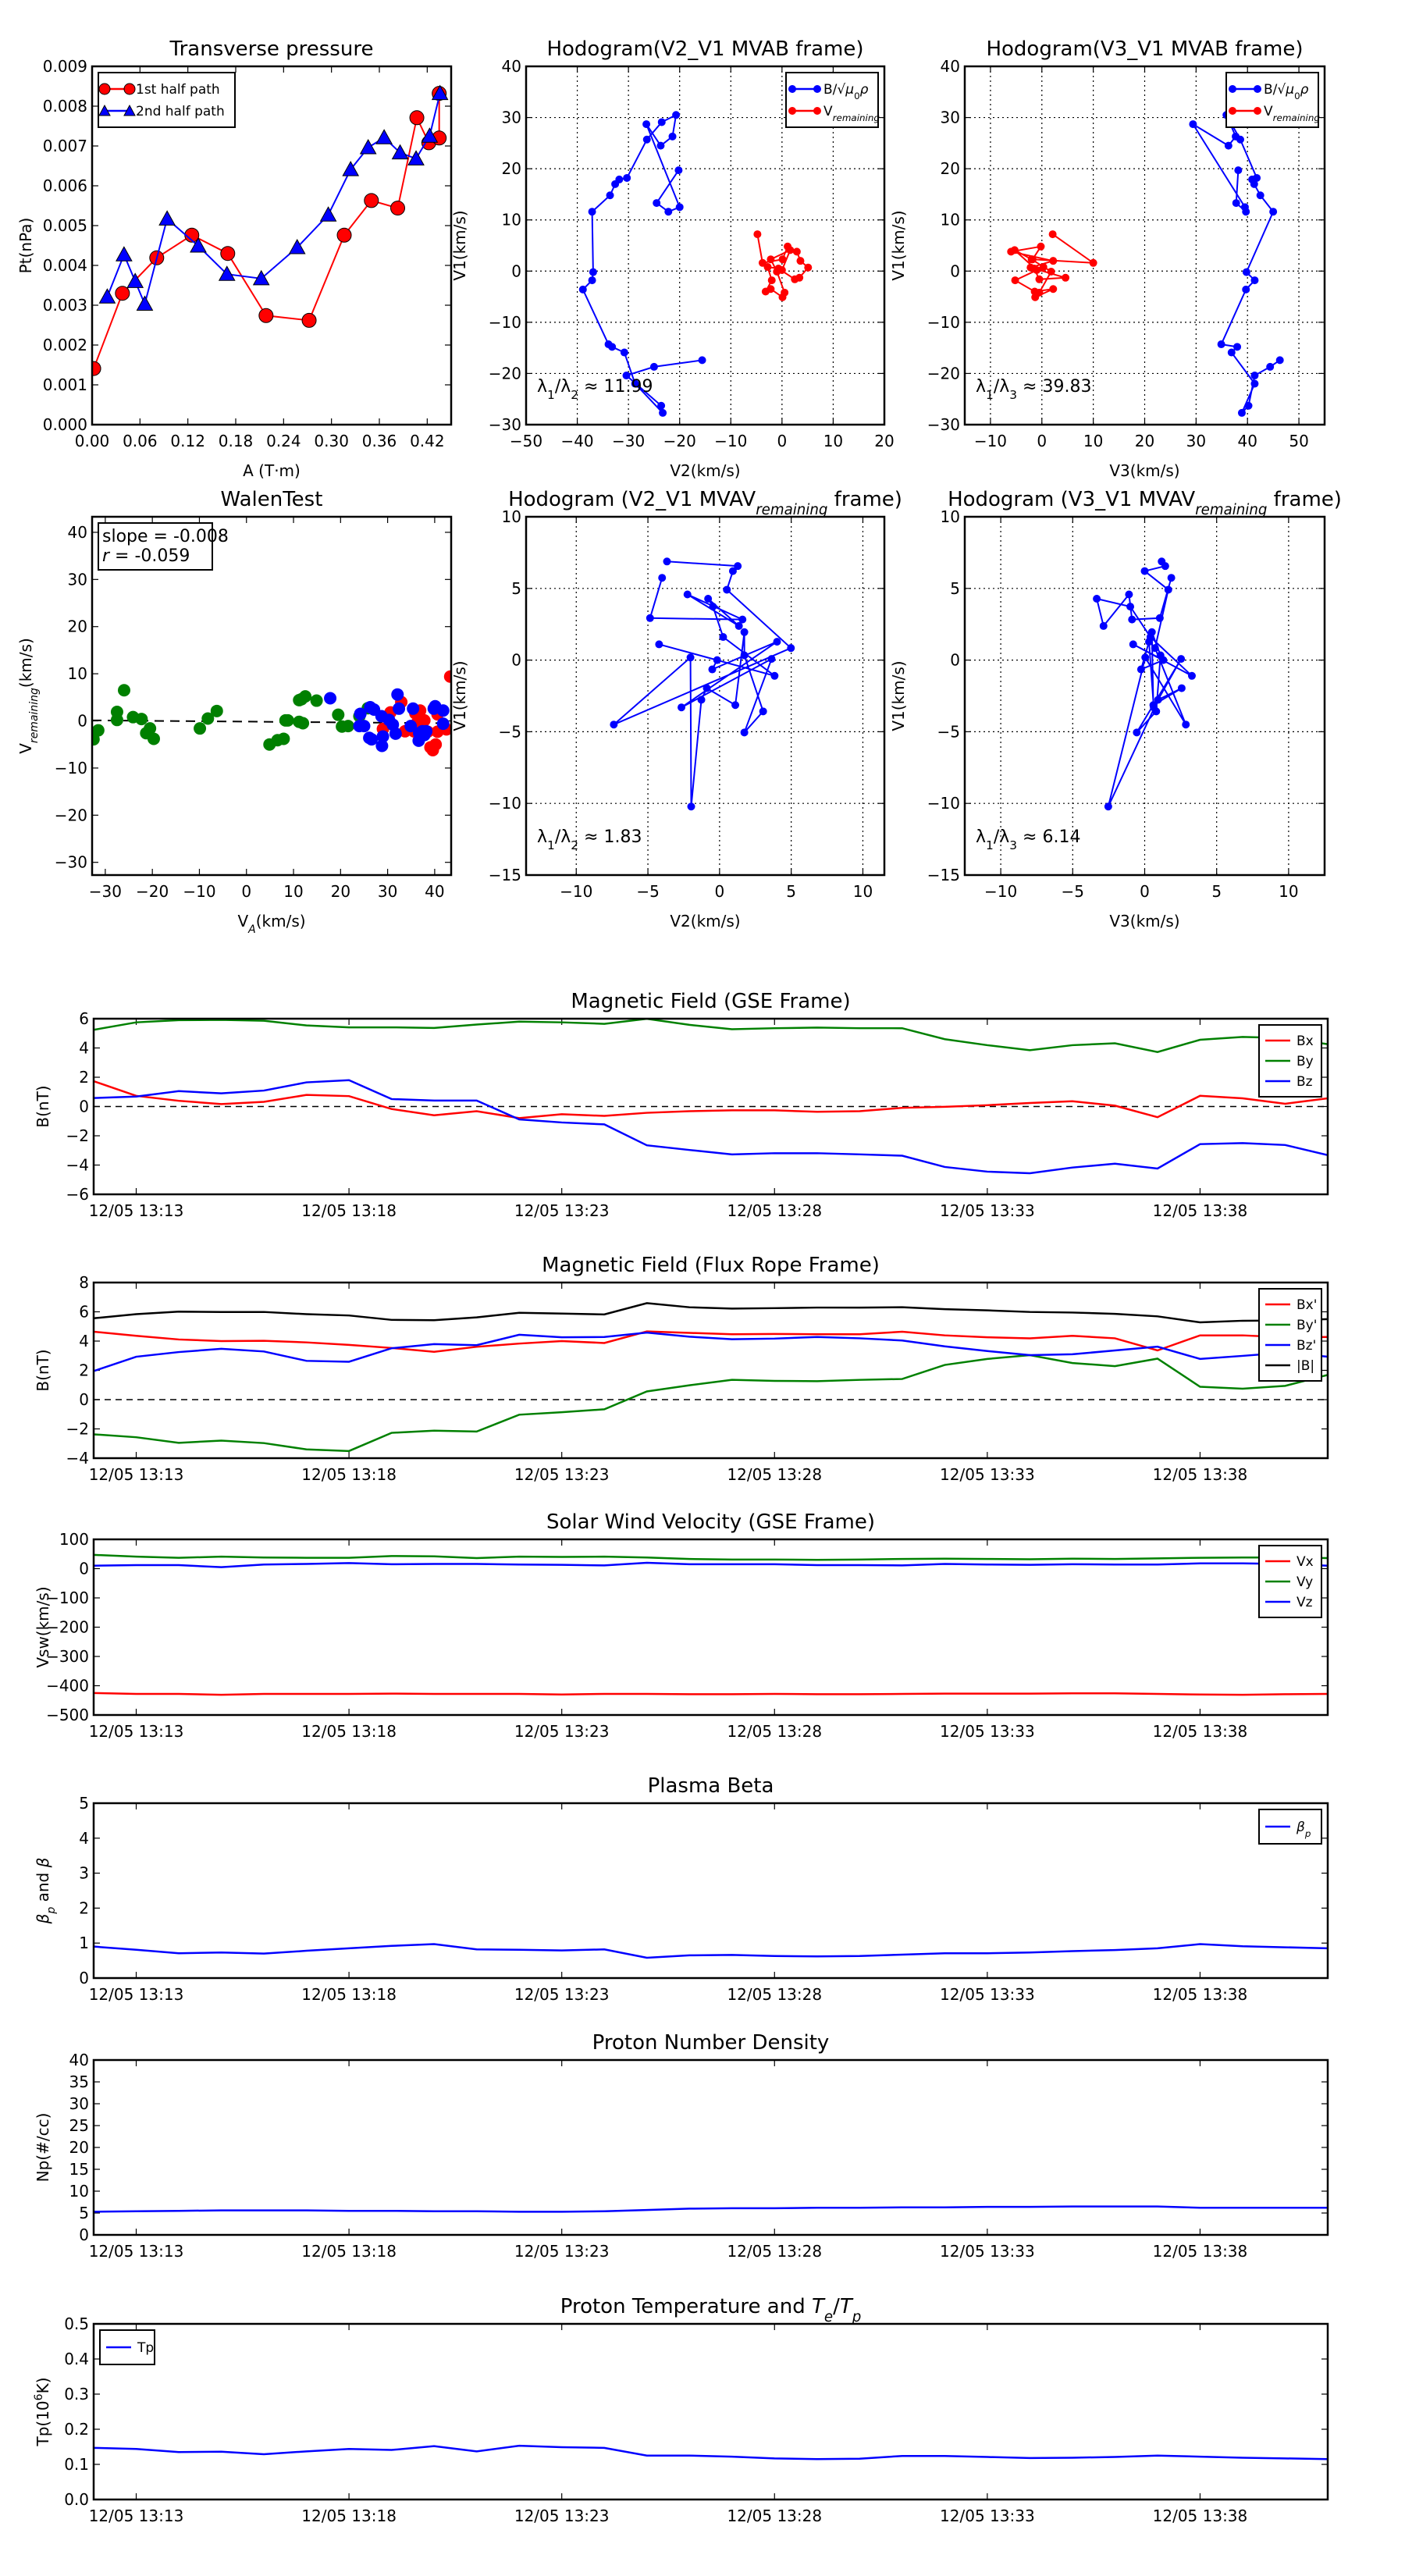 The image size is (1405, 2576). Describe the element at coordinates (857, 2317) in the screenshot. I see `chart-title-part: p` at that location.